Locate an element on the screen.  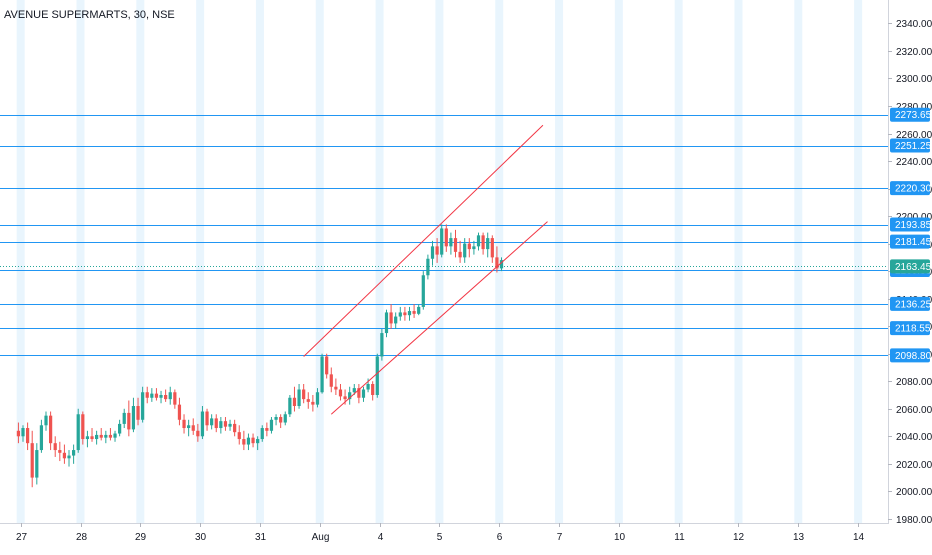
time-tick-label: 4 is located at coordinates (381, 537).